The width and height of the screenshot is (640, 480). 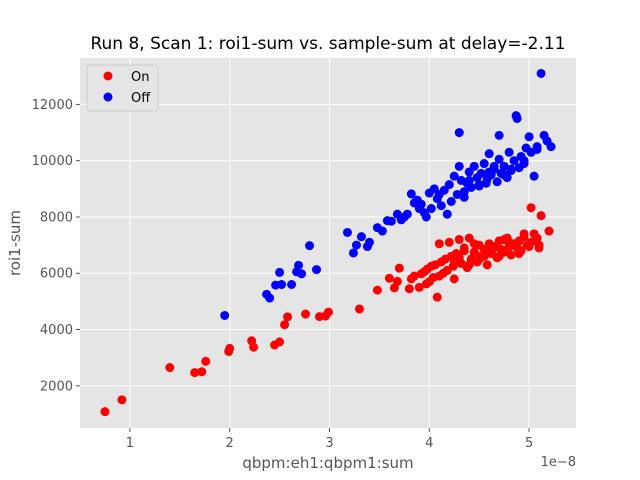 I want to click on y-tick-label: 8000, so click(x=56, y=217).